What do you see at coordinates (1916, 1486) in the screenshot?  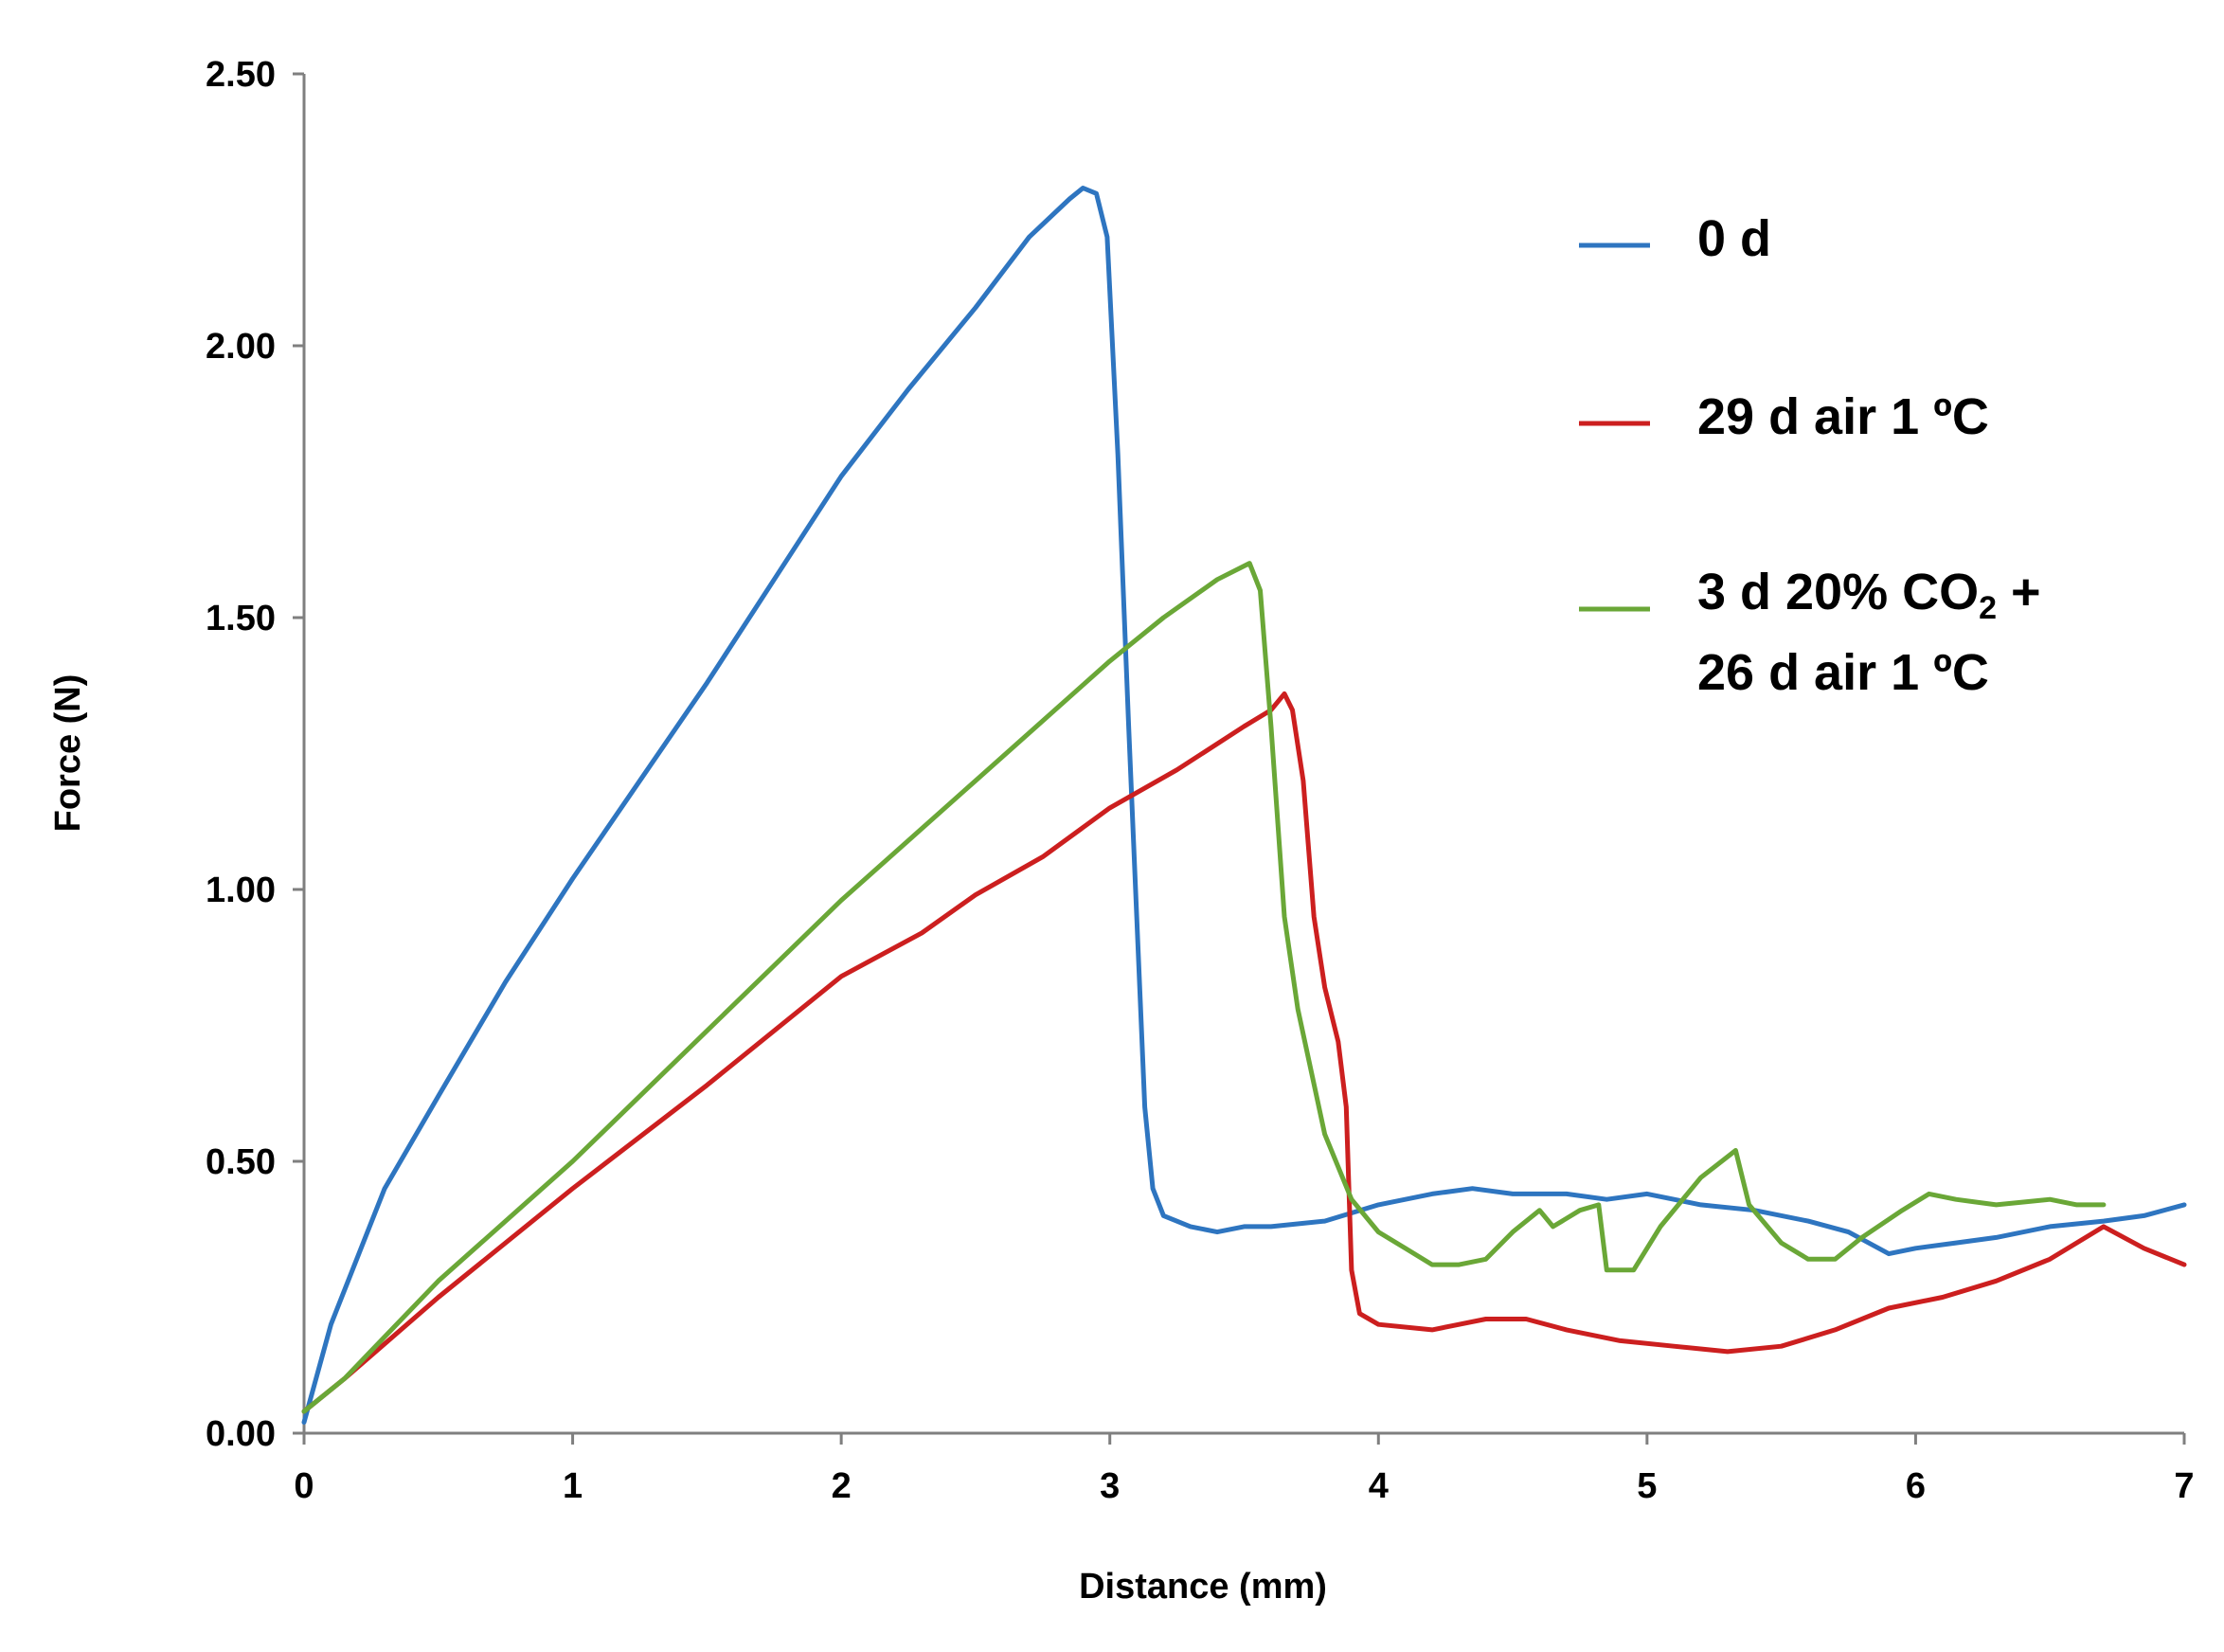 I see `x-tick-label: 6` at bounding box center [1916, 1486].